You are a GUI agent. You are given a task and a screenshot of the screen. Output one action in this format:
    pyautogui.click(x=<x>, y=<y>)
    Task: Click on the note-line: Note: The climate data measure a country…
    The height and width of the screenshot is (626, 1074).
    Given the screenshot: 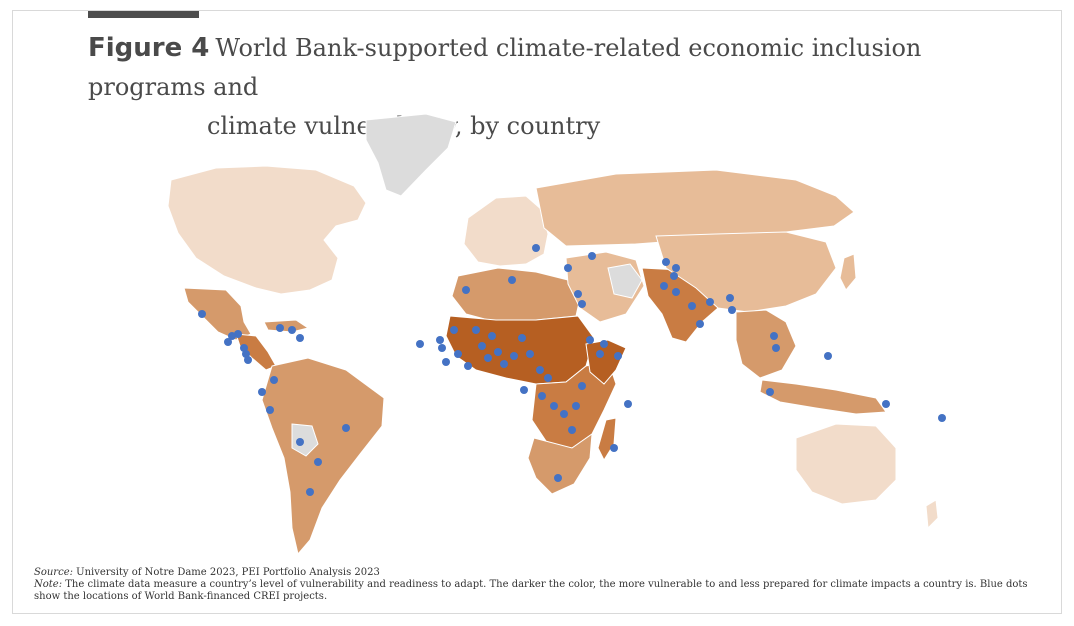 What is the action you would take?
    pyautogui.click(x=539, y=591)
    